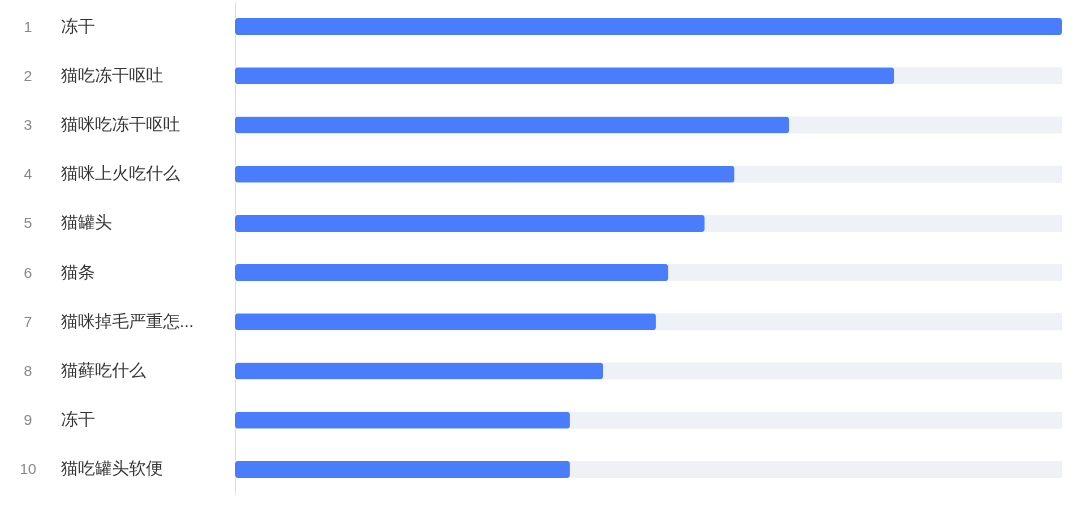 The height and width of the screenshot is (506, 1080). I want to click on text: 10, so click(28, 469).